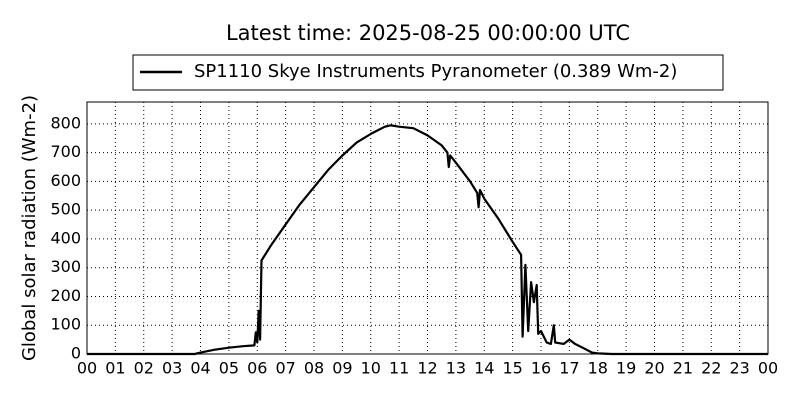 The image size is (800, 400). What do you see at coordinates (65, 209) in the screenshot?
I see `y-tick-label: 500` at bounding box center [65, 209].